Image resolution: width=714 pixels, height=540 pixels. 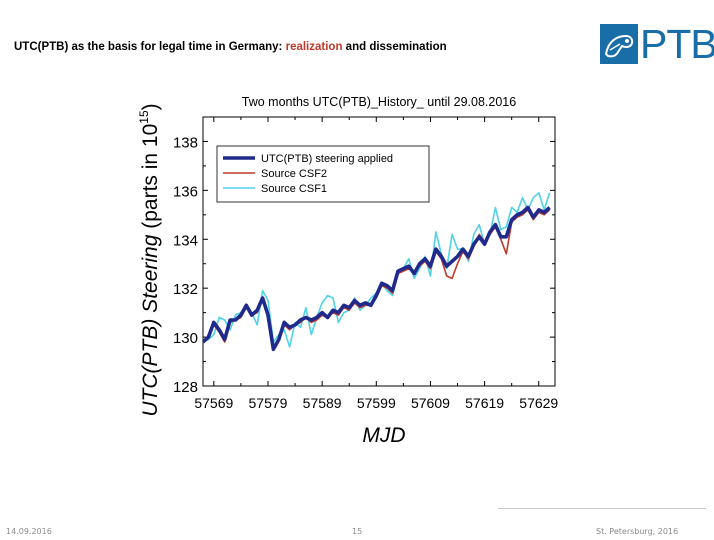 I want to click on x-tick-label: 57599, so click(x=376, y=403).